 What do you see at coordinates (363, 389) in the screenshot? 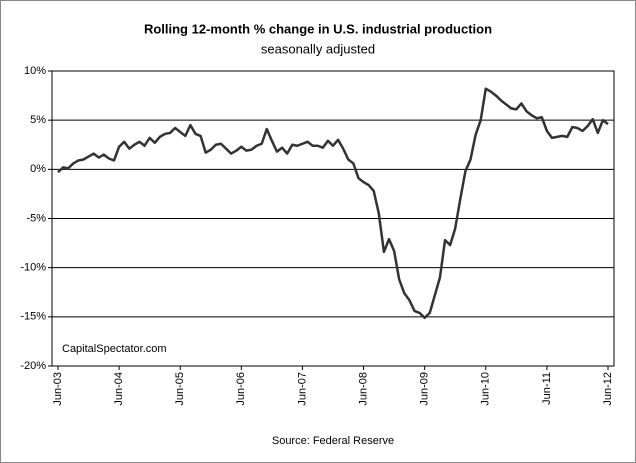
I see `x-tick-label: Jun-08` at bounding box center [363, 389].